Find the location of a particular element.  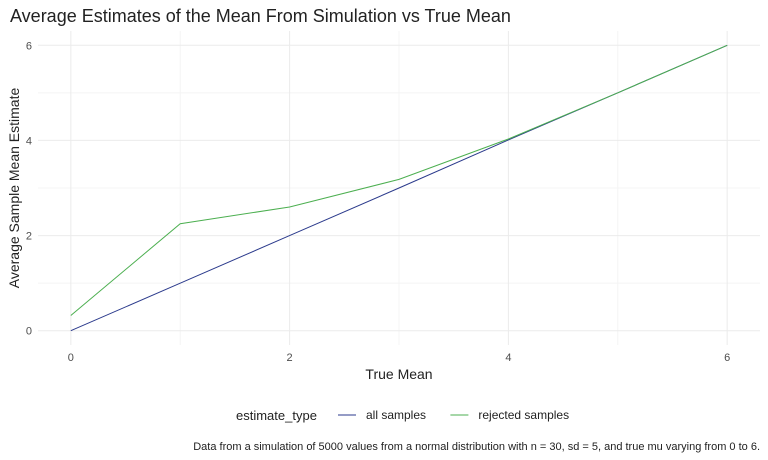

y-tick-label: 6 is located at coordinates (29, 46).